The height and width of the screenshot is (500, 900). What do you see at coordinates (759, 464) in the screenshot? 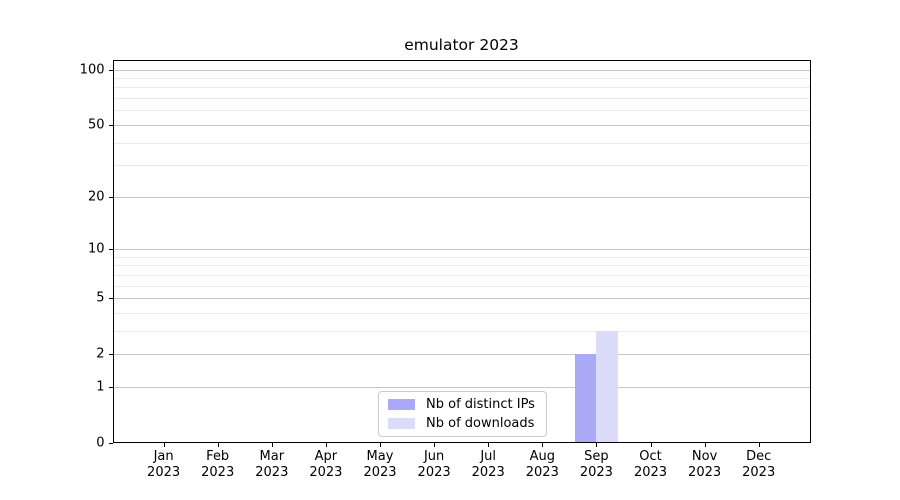
I see `x-tick-label: Dec 2023` at bounding box center [759, 464].